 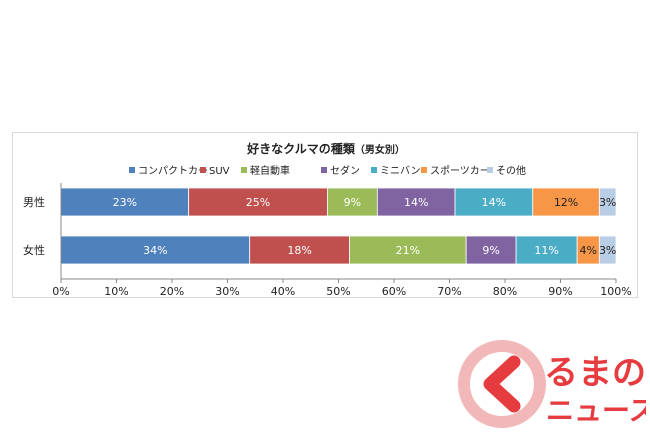 I want to click on data-label: 25%, so click(x=258, y=202).